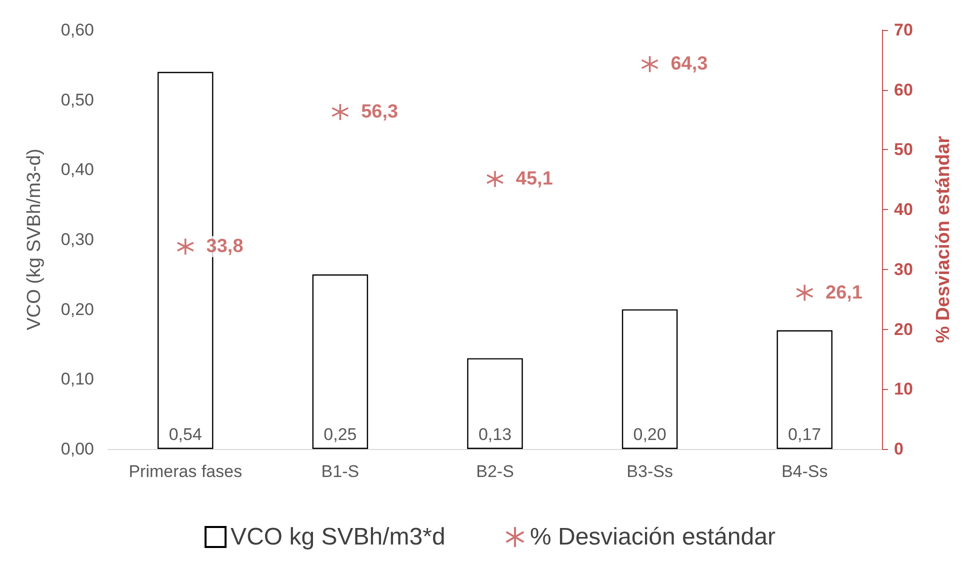 Image resolution: width=980 pixels, height=562 pixels. I want to click on y-tick-label: 0,10, so click(77, 379).